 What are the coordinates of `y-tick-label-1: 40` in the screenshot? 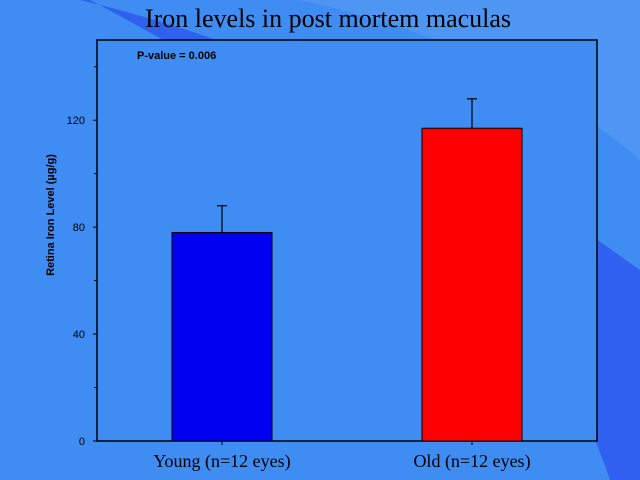 It's located at (79, 335).